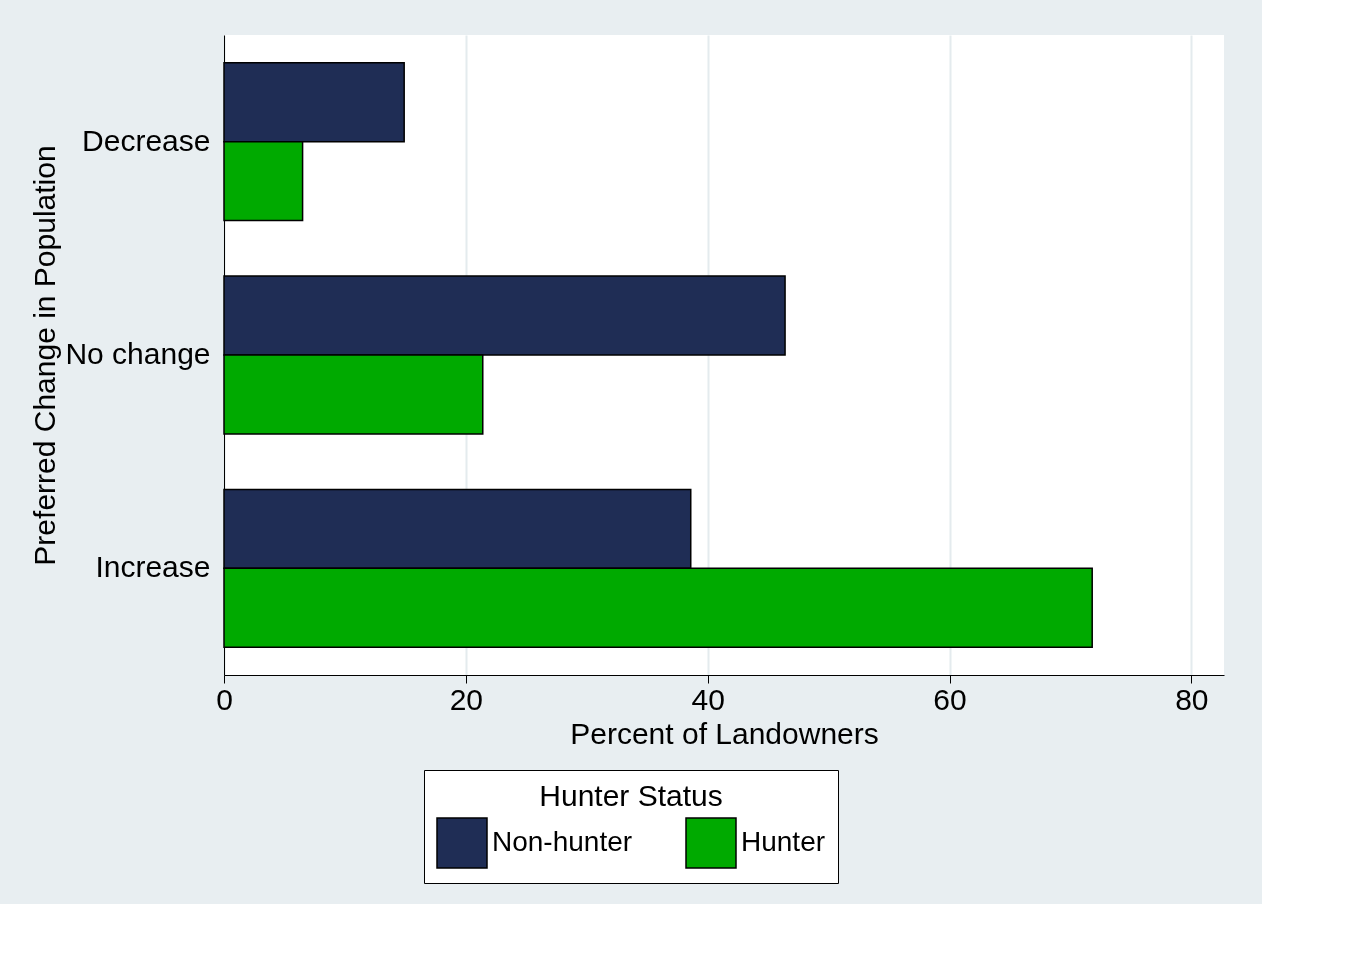 The width and height of the screenshot is (1351, 979). Describe the element at coordinates (466, 699) in the screenshot. I see `x-tick-label: 20` at that location.